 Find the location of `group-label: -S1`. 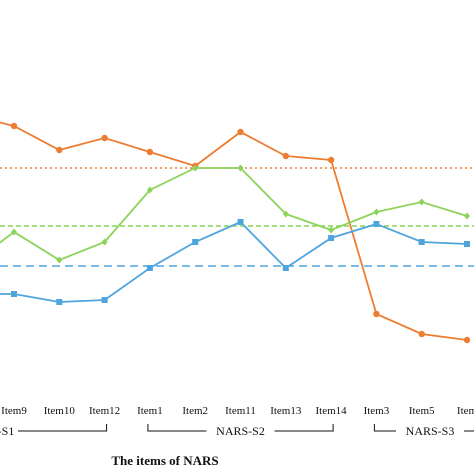

group-label: -S1 is located at coordinates (7, 431).